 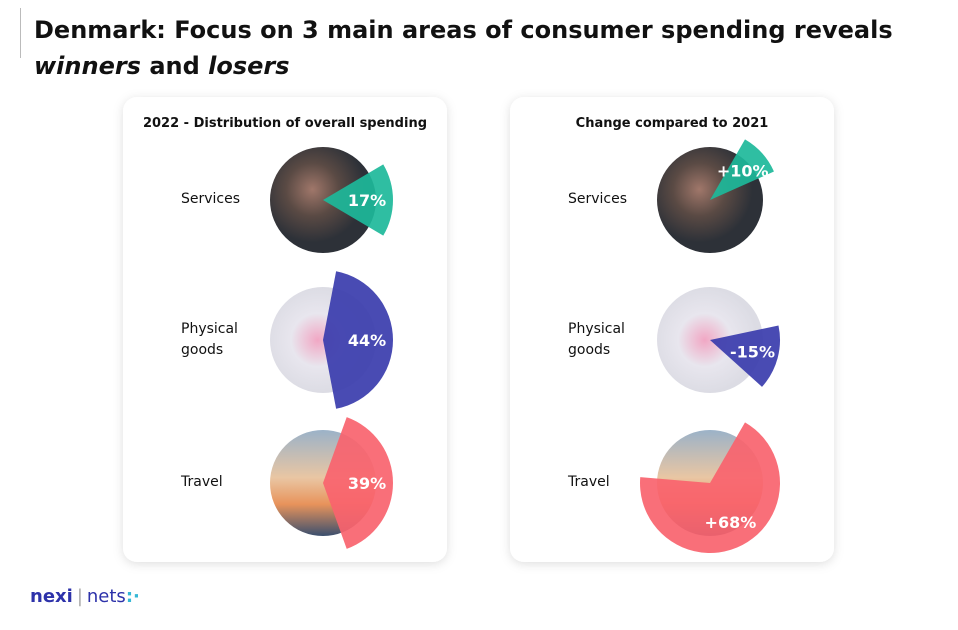 I want to click on logo-nexi: nexi, so click(x=51, y=596).